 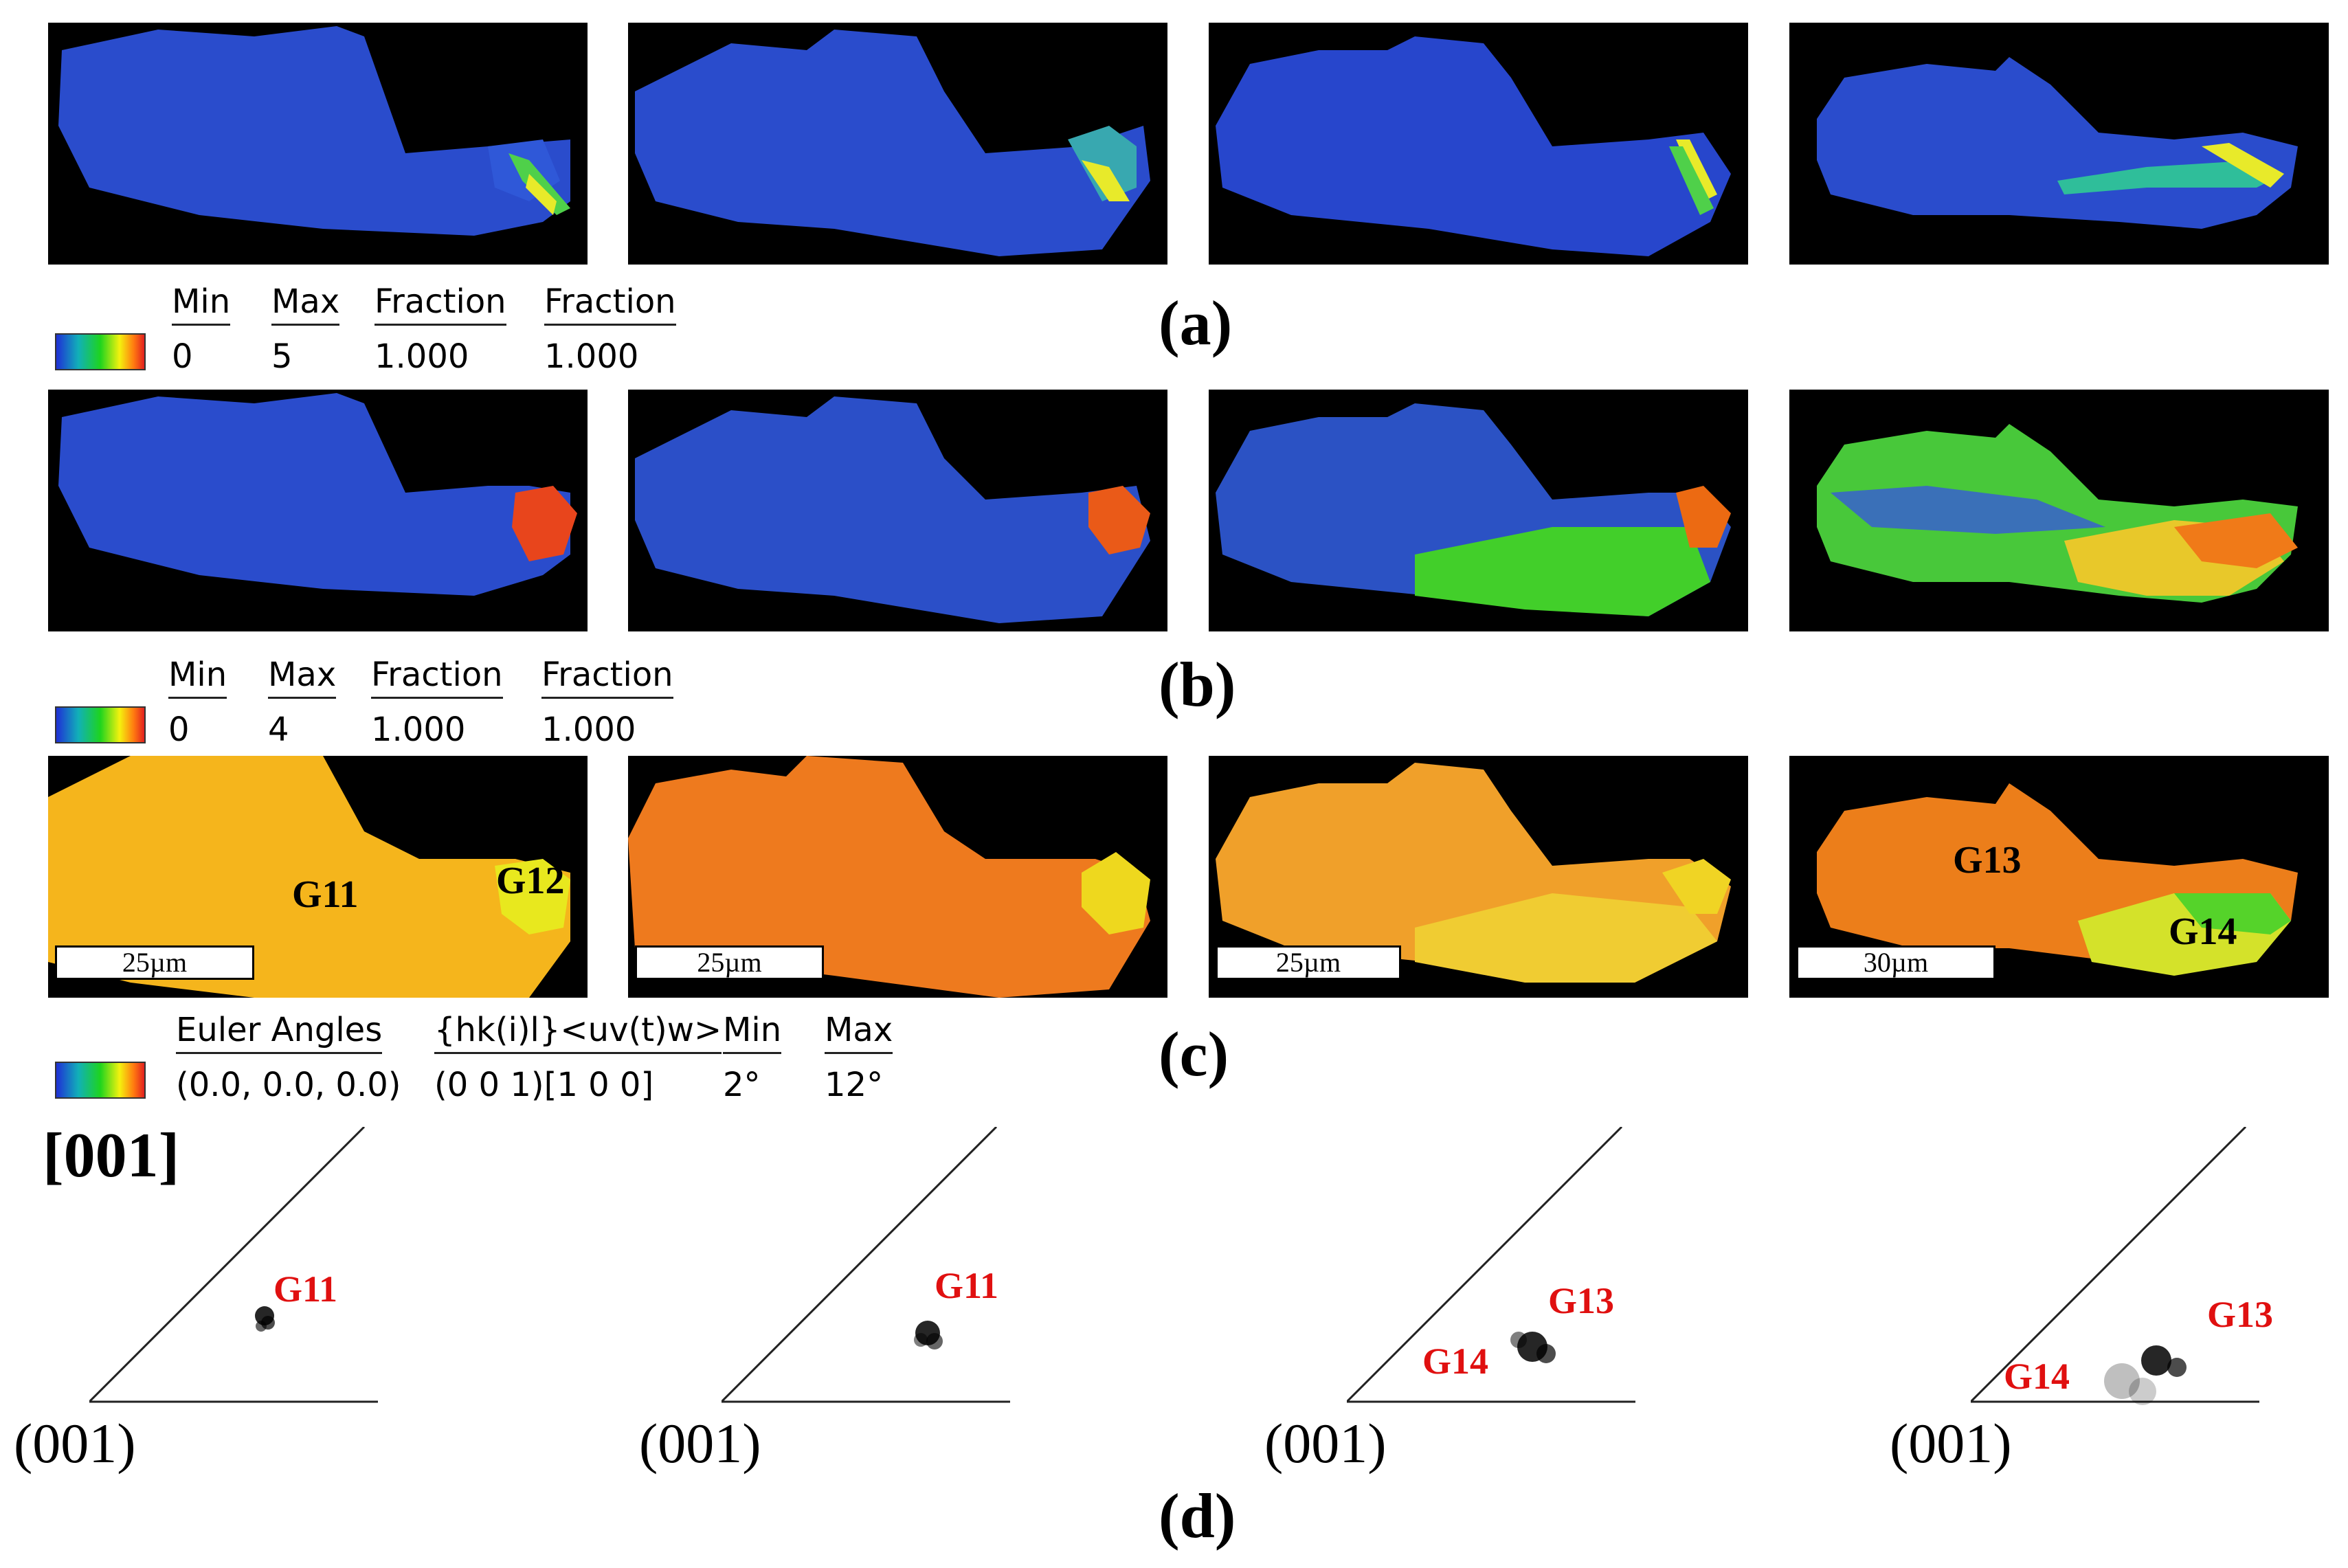 What do you see at coordinates (898, 877) in the screenshot?
I see `map-c-2: 25µm` at bounding box center [898, 877].